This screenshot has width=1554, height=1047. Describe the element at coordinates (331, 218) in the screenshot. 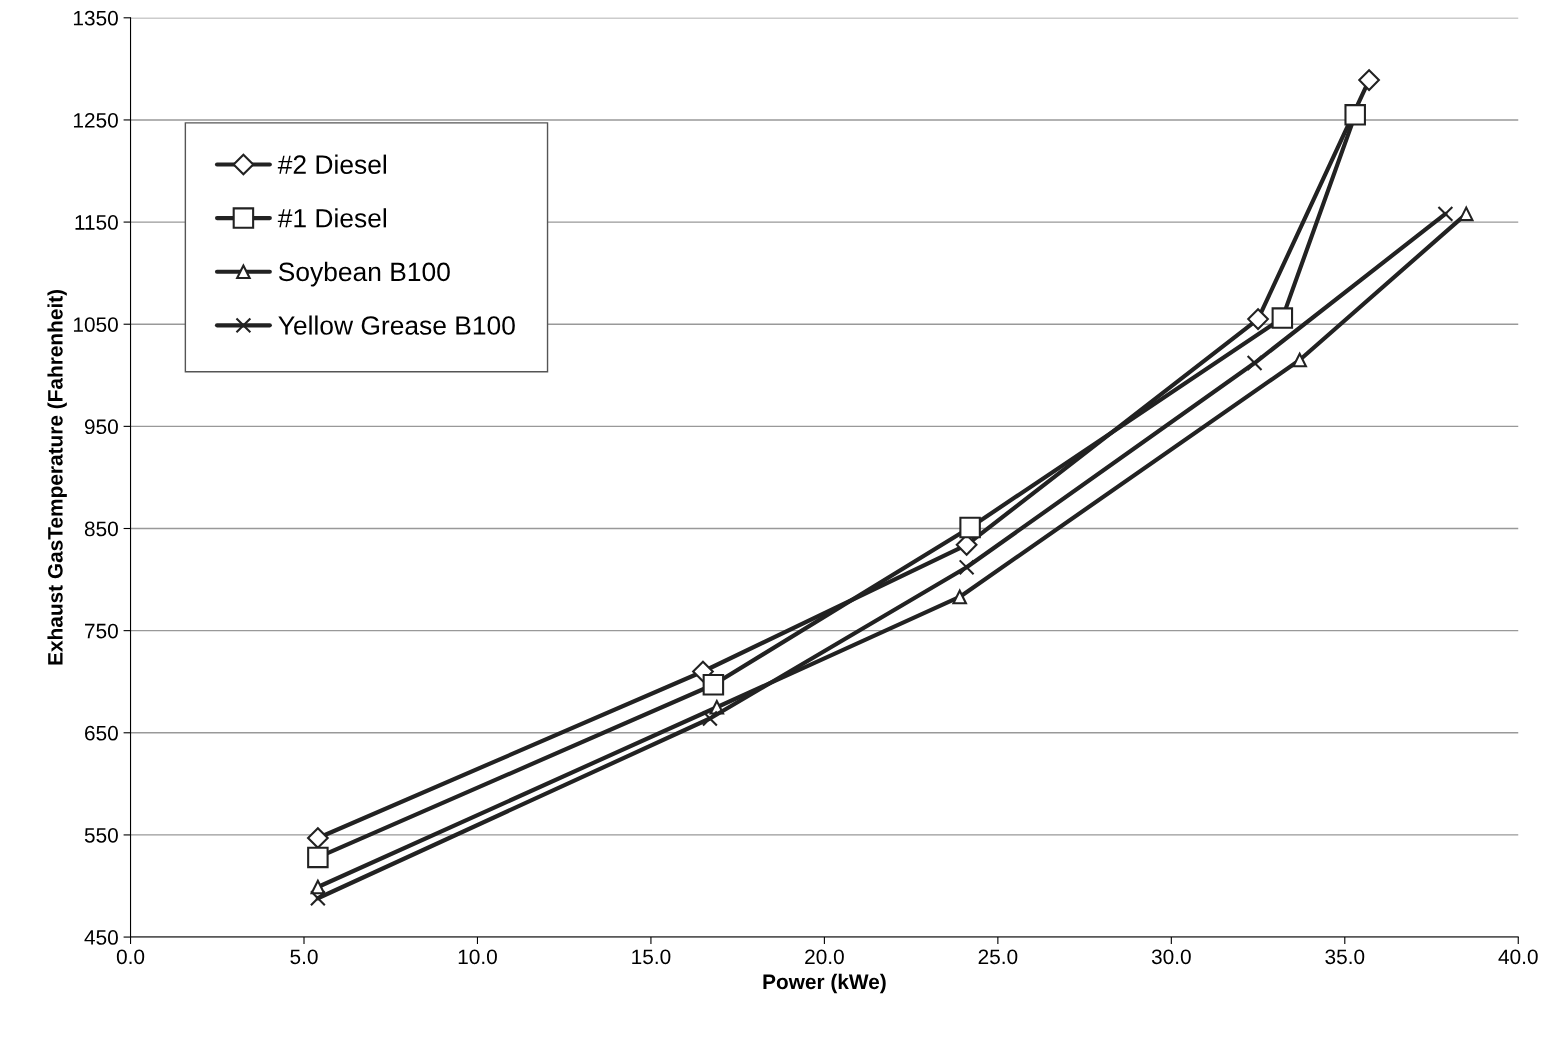

I see `legend-label: #1 Diesel` at that location.